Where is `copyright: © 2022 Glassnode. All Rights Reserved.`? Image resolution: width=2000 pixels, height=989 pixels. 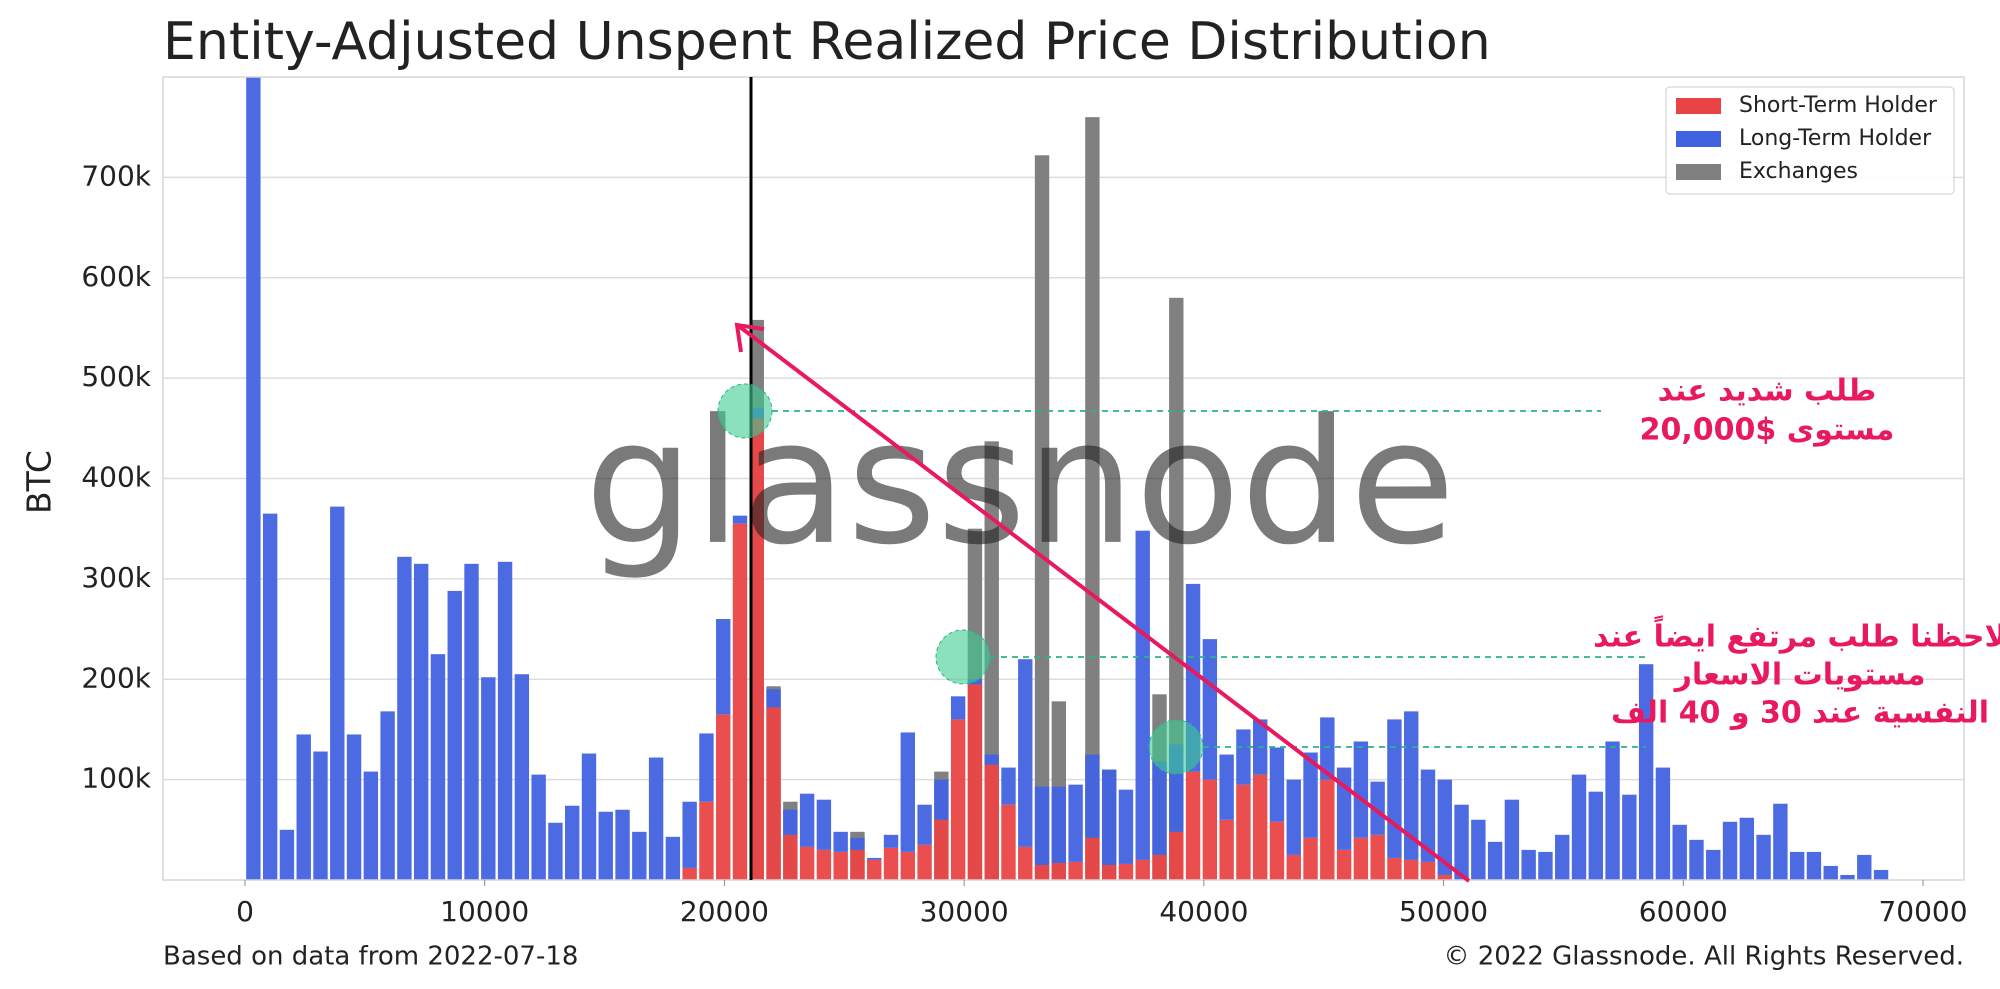
copyright: © 2022 Glassnode. All Rights Reserved. is located at coordinates (1703, 957).